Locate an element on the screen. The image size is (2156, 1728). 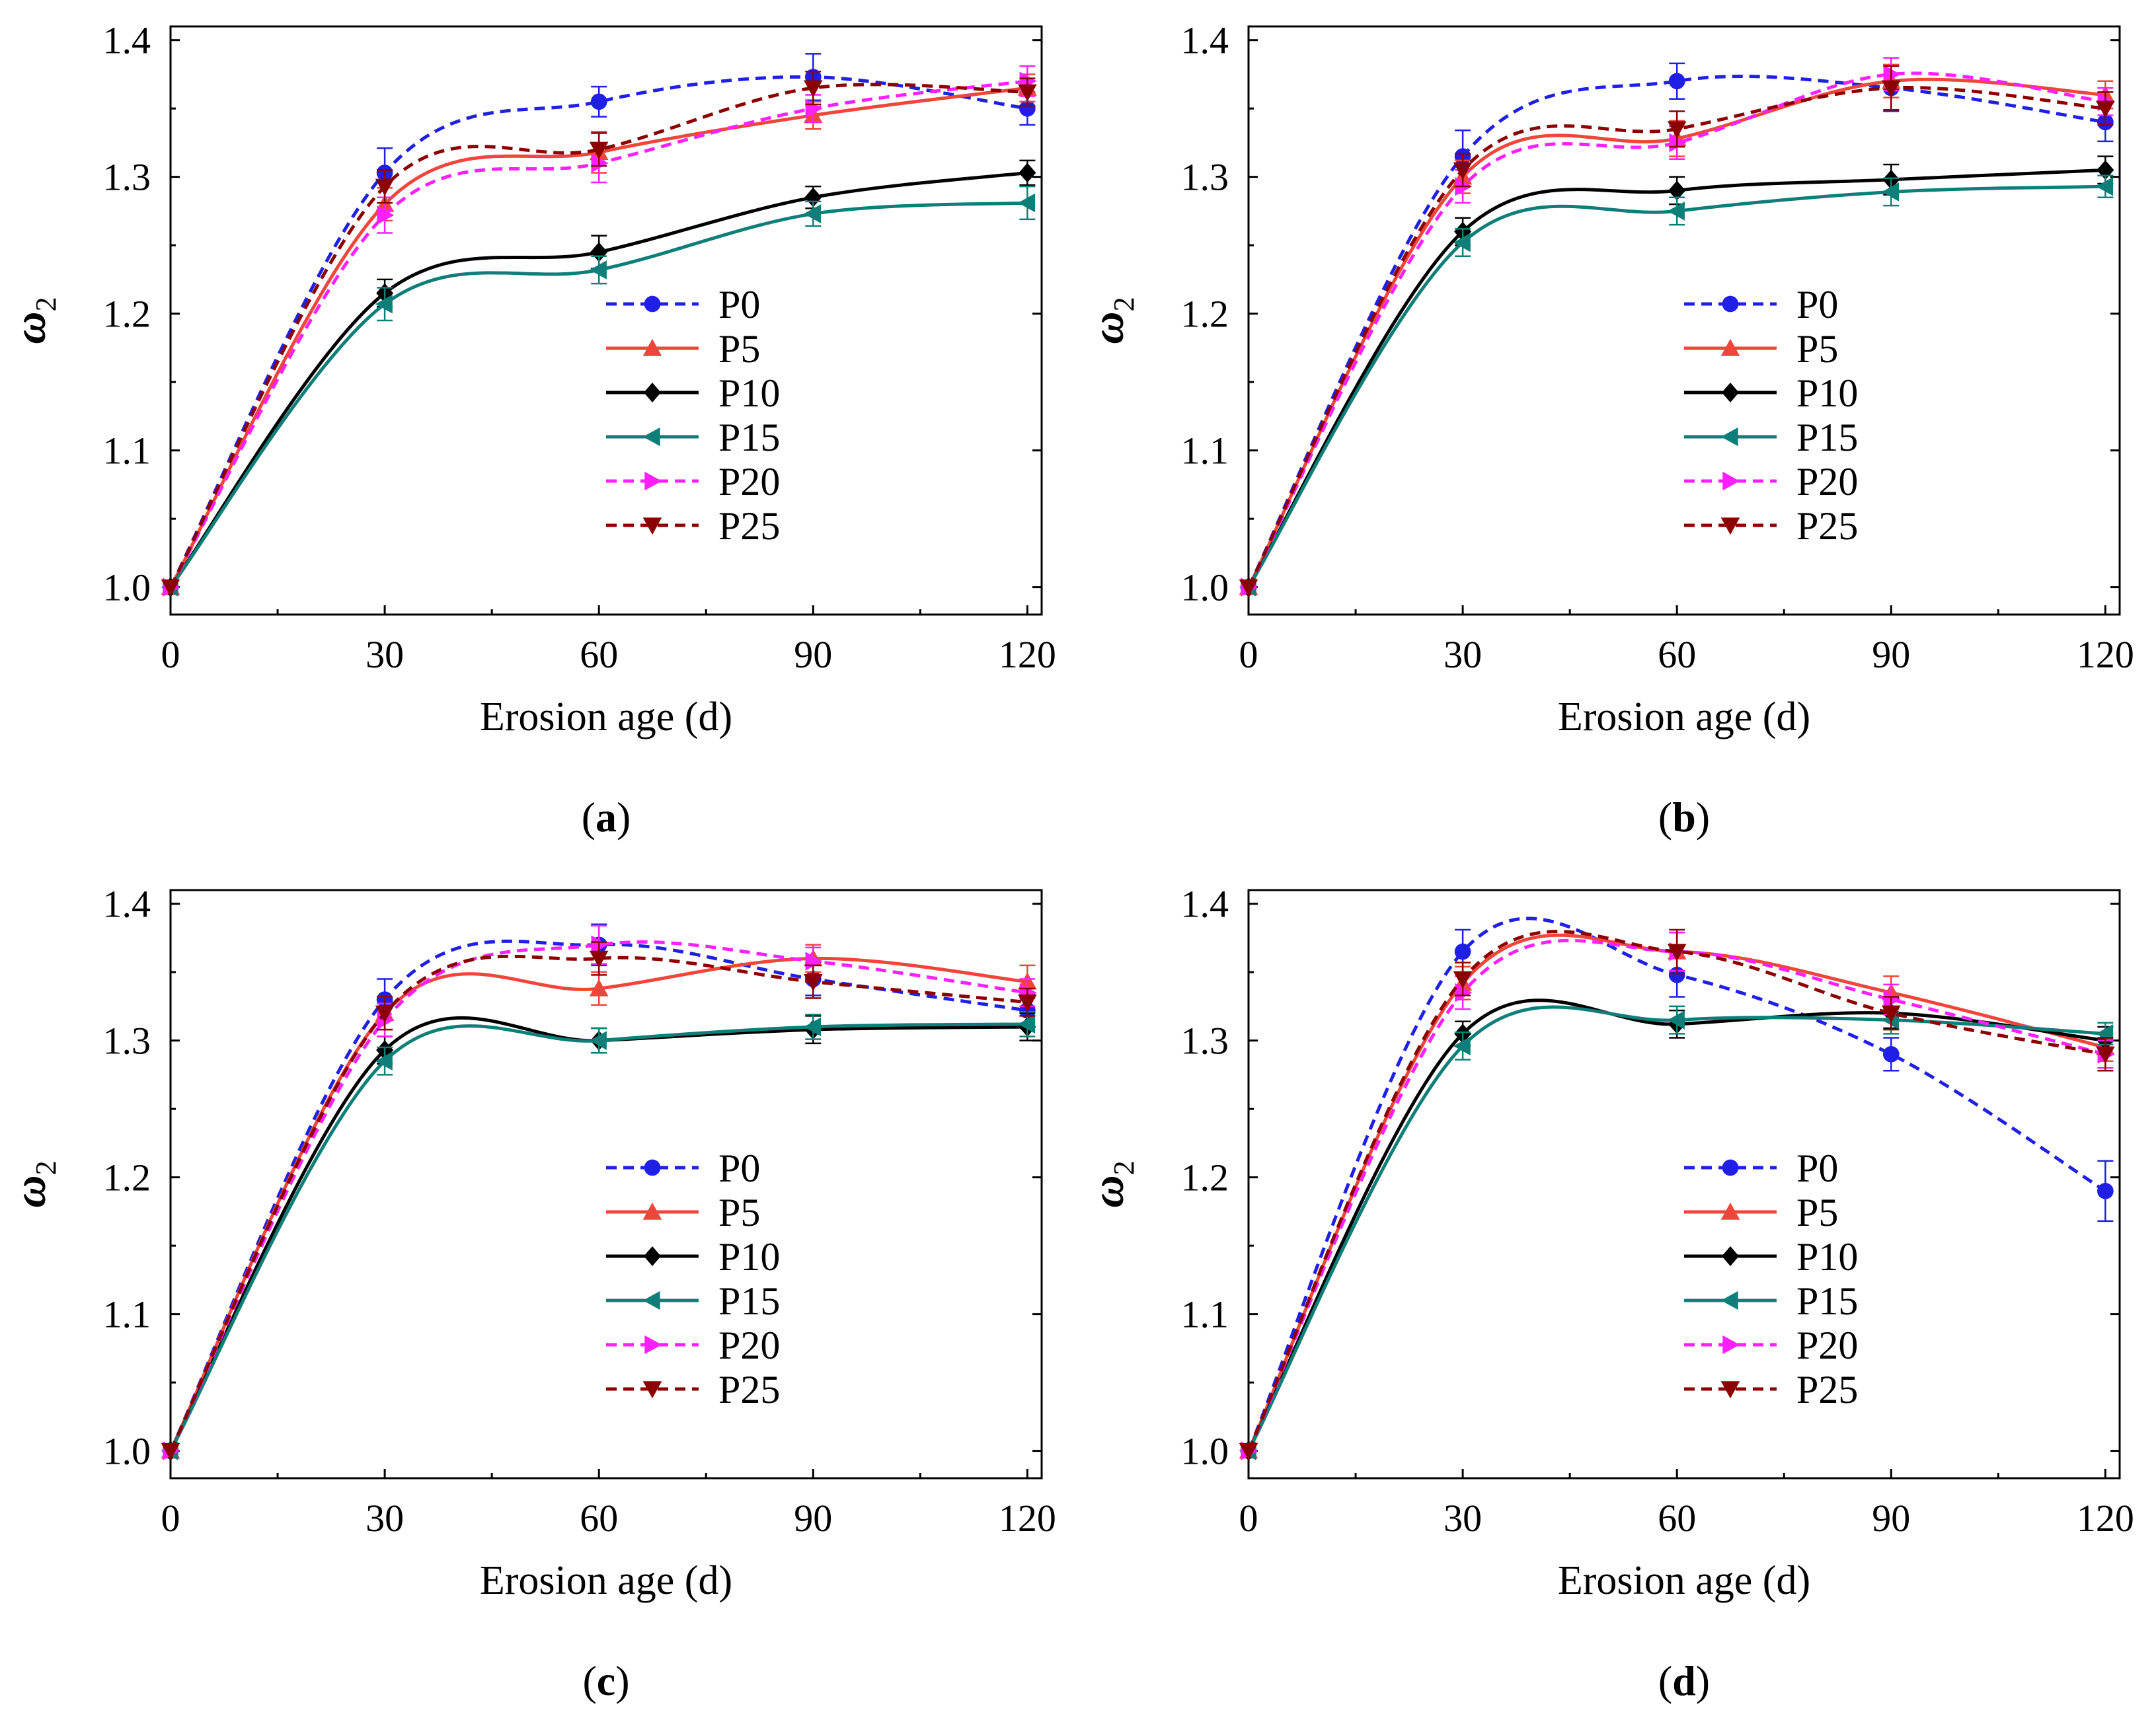
series-p0 is located at coordinates (1677, 1188).